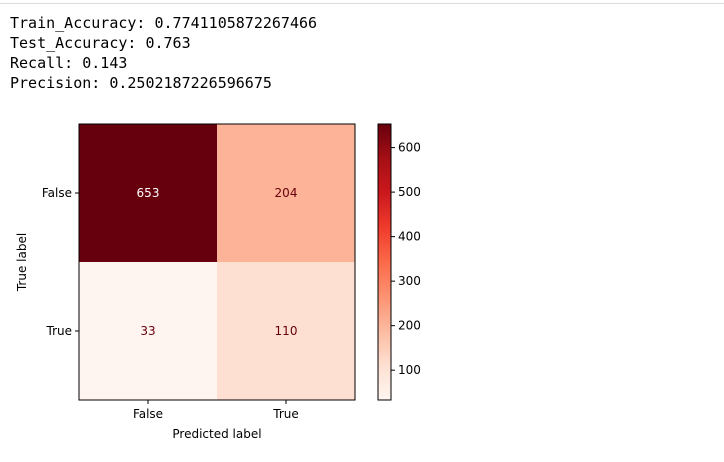 The image size is (724, 462). Describe the element at coordinates (148, 414) in the screenshot. I see `x-tick-label: False` at that location.